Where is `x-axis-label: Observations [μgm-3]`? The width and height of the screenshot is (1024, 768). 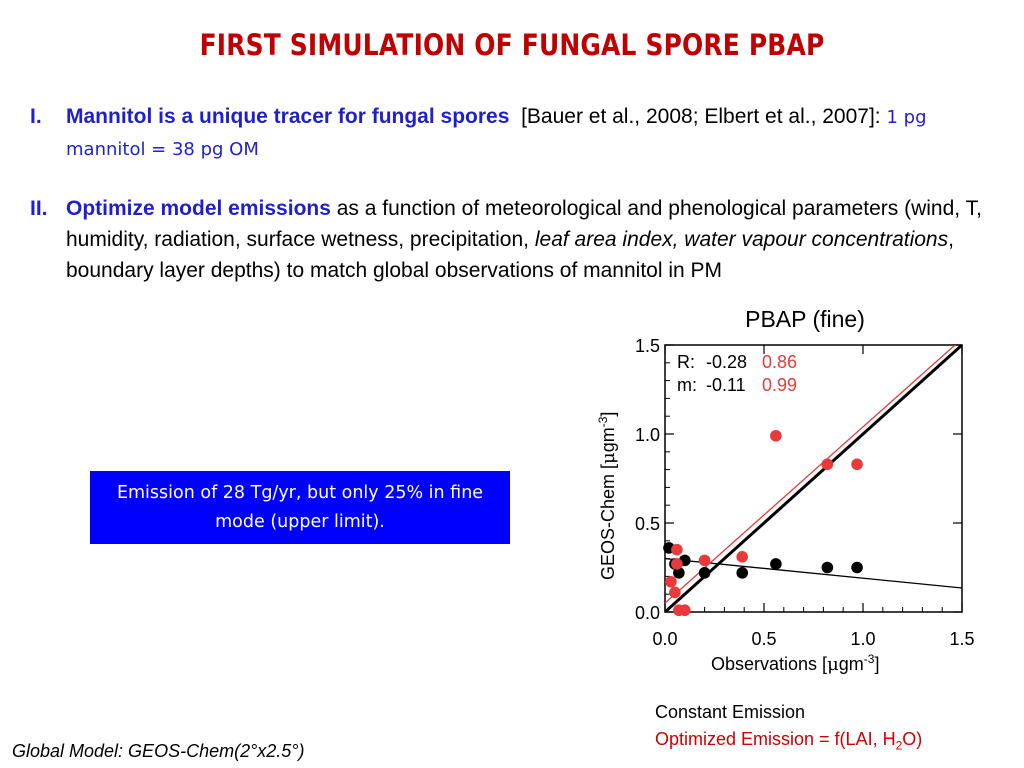
x-axis-label: Observations [μgm-3] is located at coordinates (795, 663).